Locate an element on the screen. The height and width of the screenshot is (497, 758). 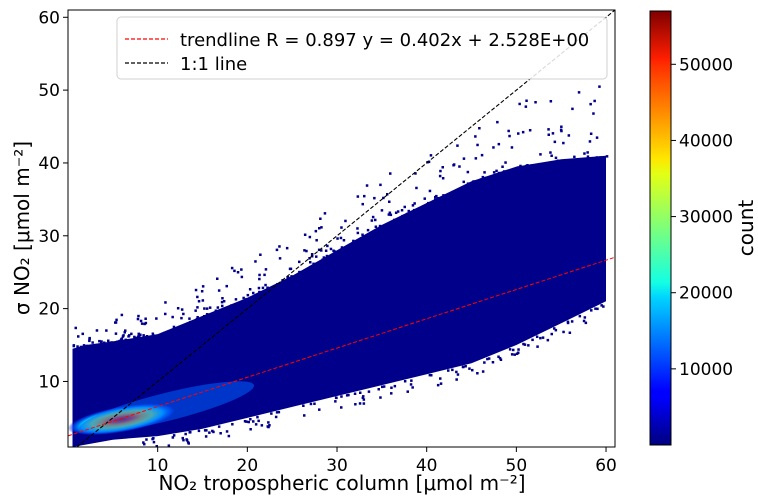
colorbar-tick-label: 30000 is located at coordinates (706, 218).